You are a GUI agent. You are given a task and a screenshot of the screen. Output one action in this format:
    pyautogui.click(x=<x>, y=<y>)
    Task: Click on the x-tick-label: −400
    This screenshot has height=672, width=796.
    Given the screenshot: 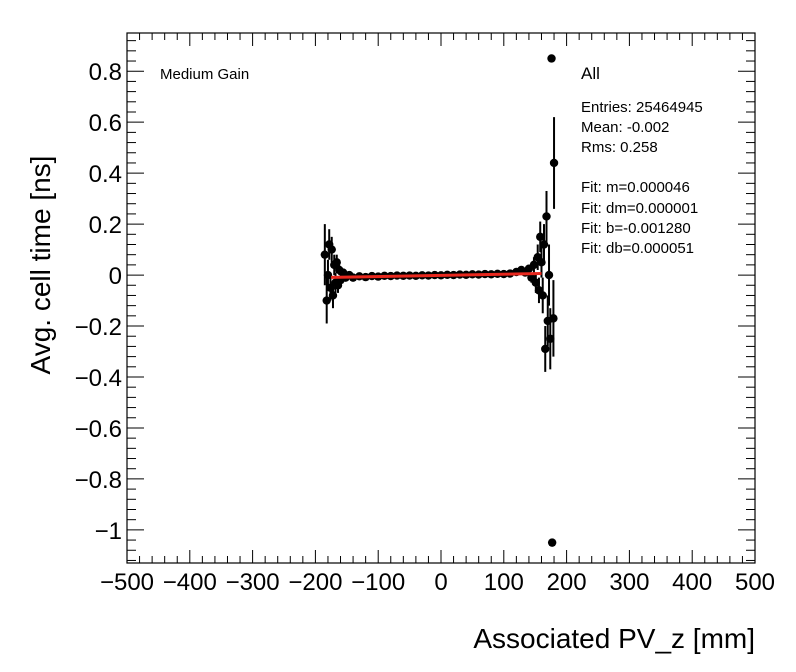 What is the action you would take?
    pyautogui.click(x=190, y=582)
    